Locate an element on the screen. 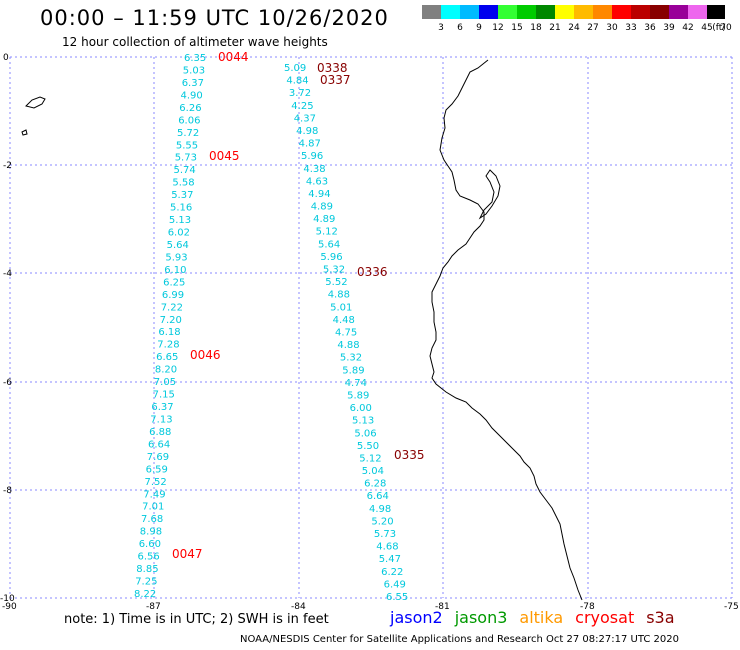  legend-label: 12 is located at coordinates (498, 28).